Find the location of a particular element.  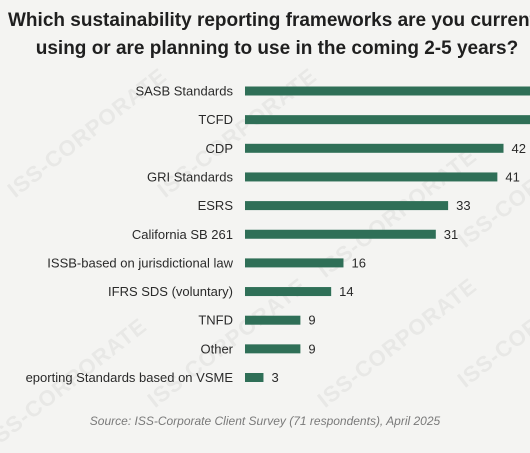

value-label: 16 is located at coordinates (358, 262).